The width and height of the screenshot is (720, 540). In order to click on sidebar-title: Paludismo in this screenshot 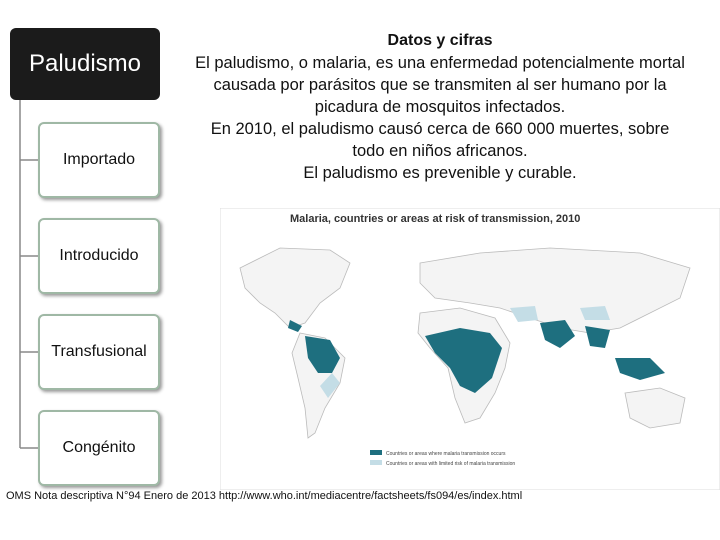, I will do `click(85, 64)`.